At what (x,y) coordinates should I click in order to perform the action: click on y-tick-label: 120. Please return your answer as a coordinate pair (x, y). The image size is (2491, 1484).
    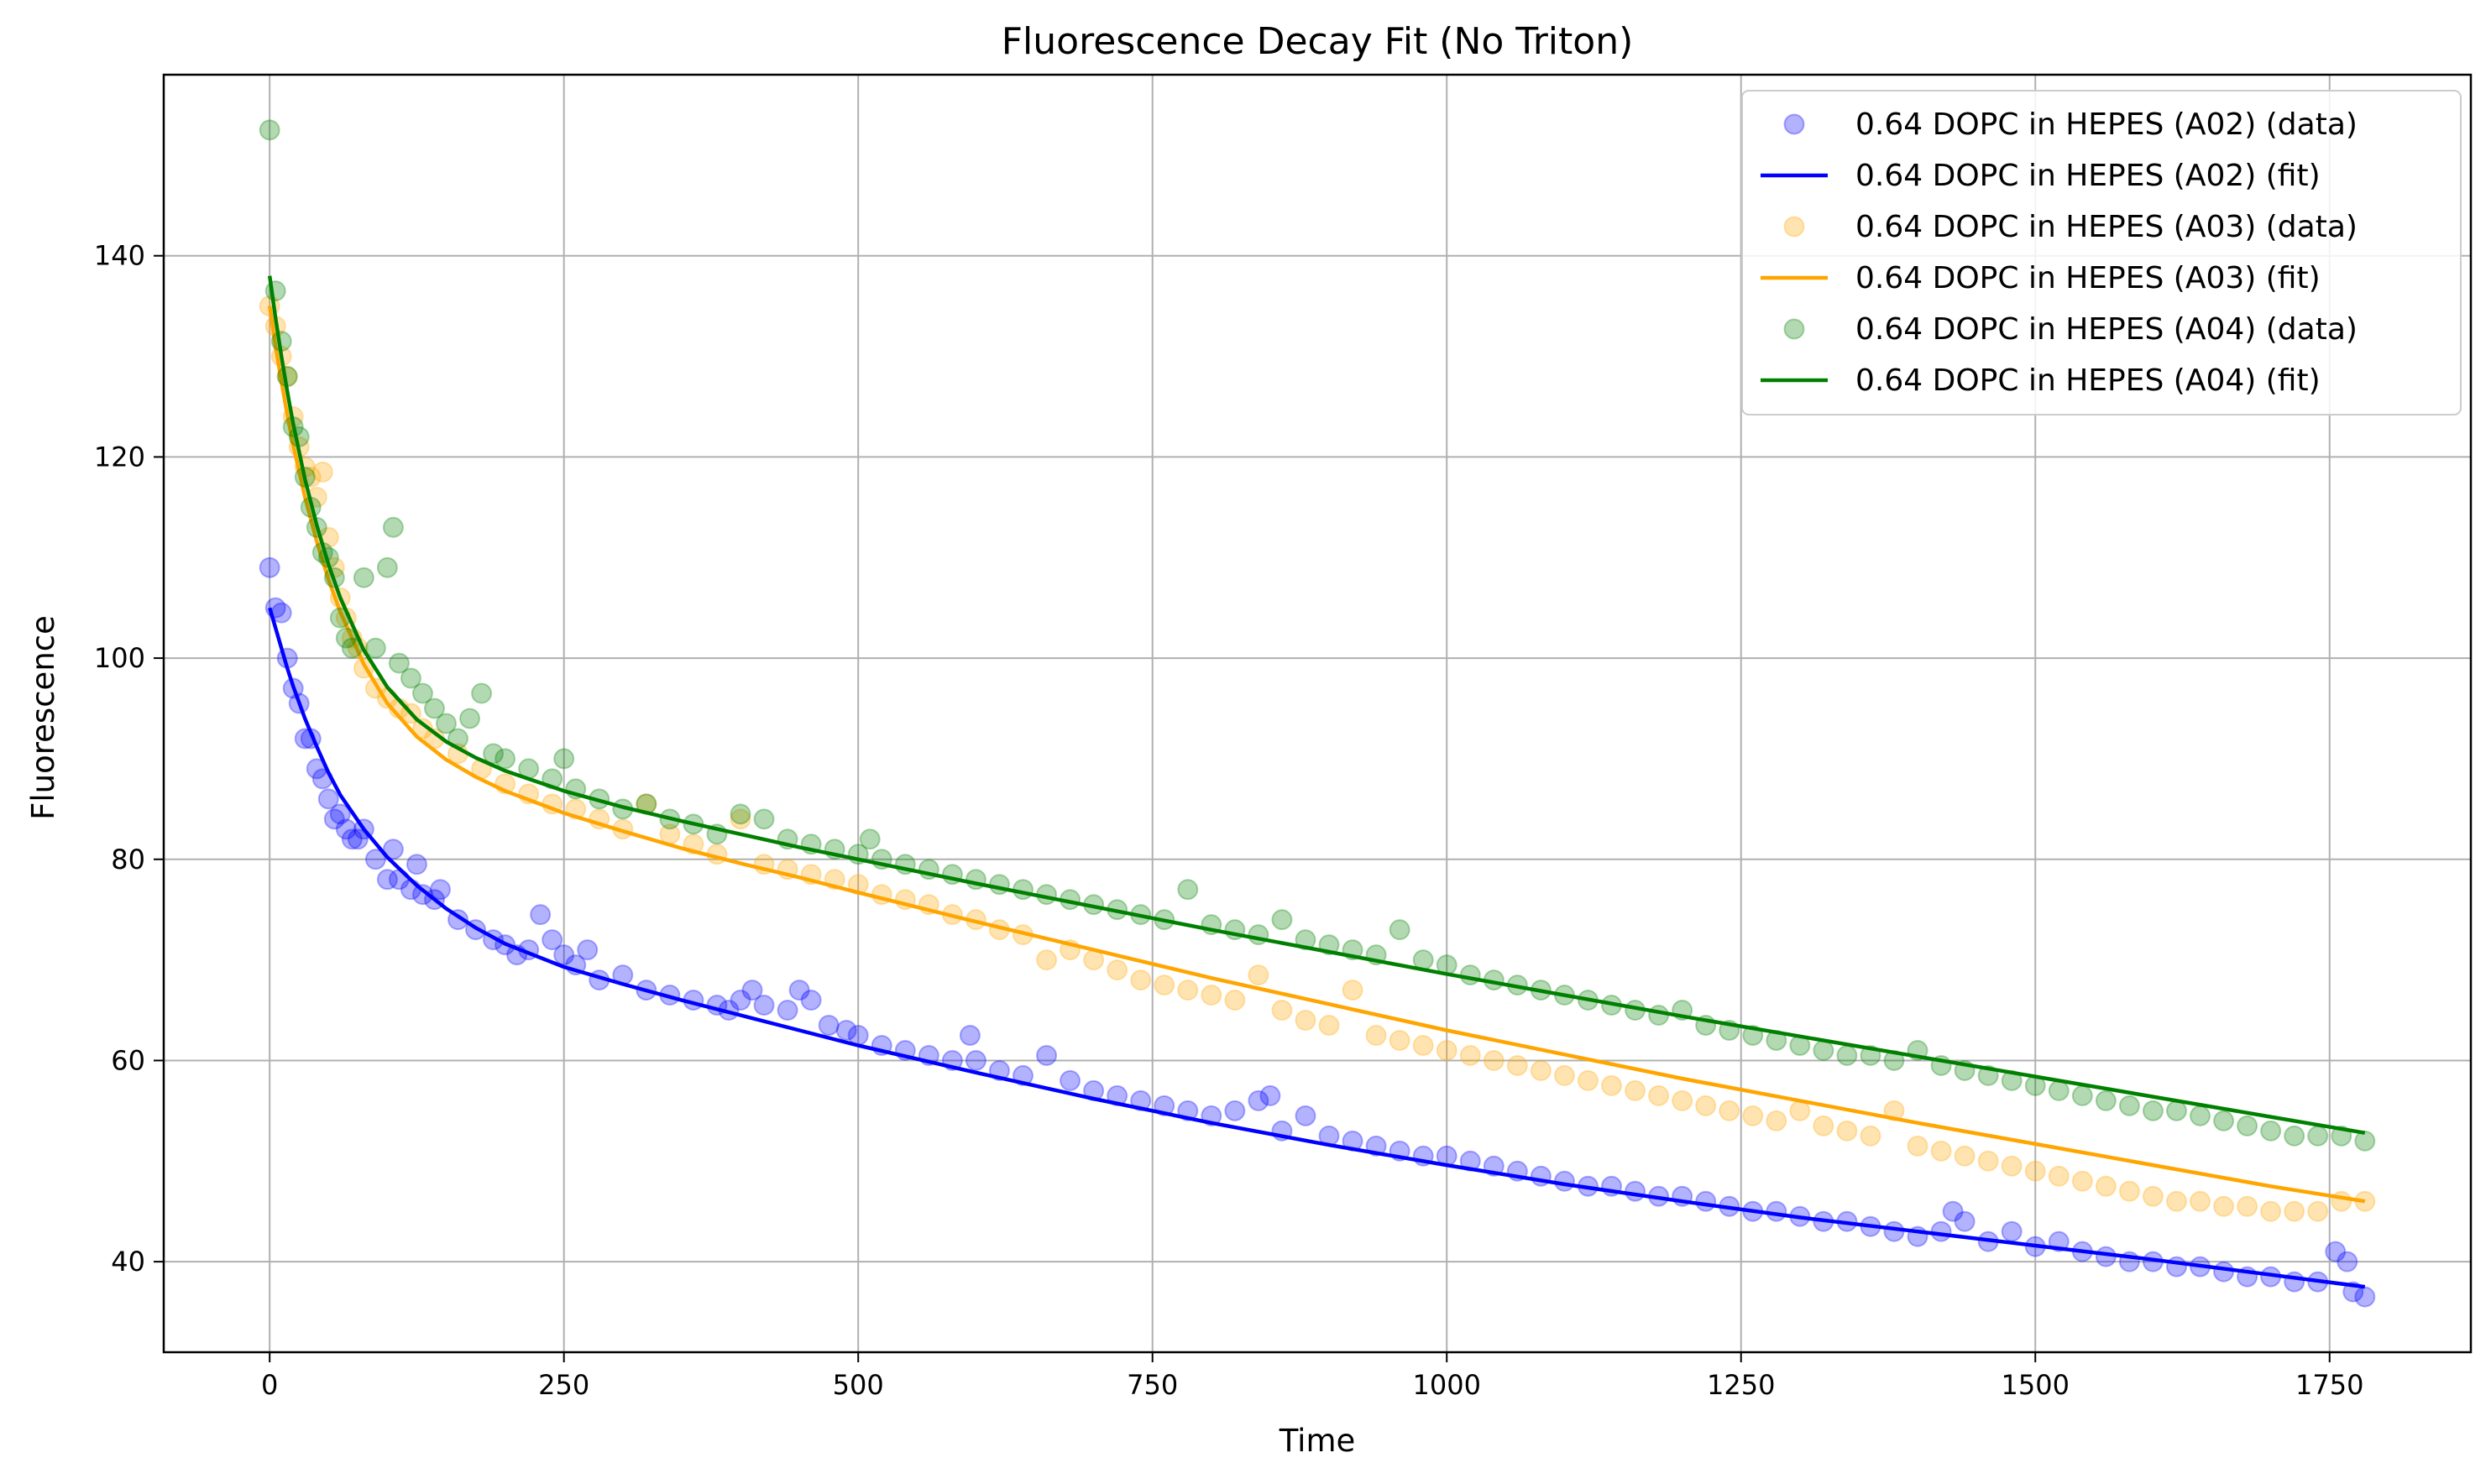
    Looking at the image, I should click on (120, 457).